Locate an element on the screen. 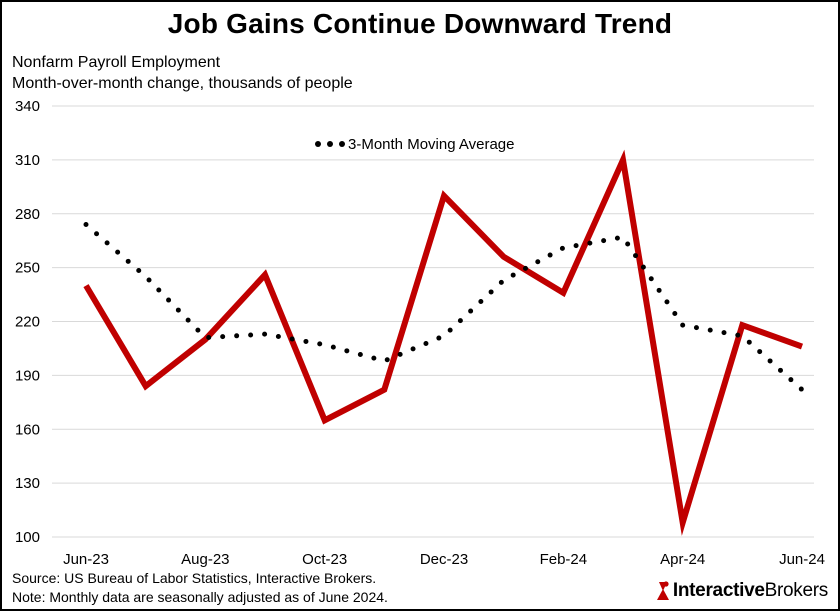 This screenshot has width=840, height=611. x-tick-label: Apr-24 is located at coordinates (682, 559).